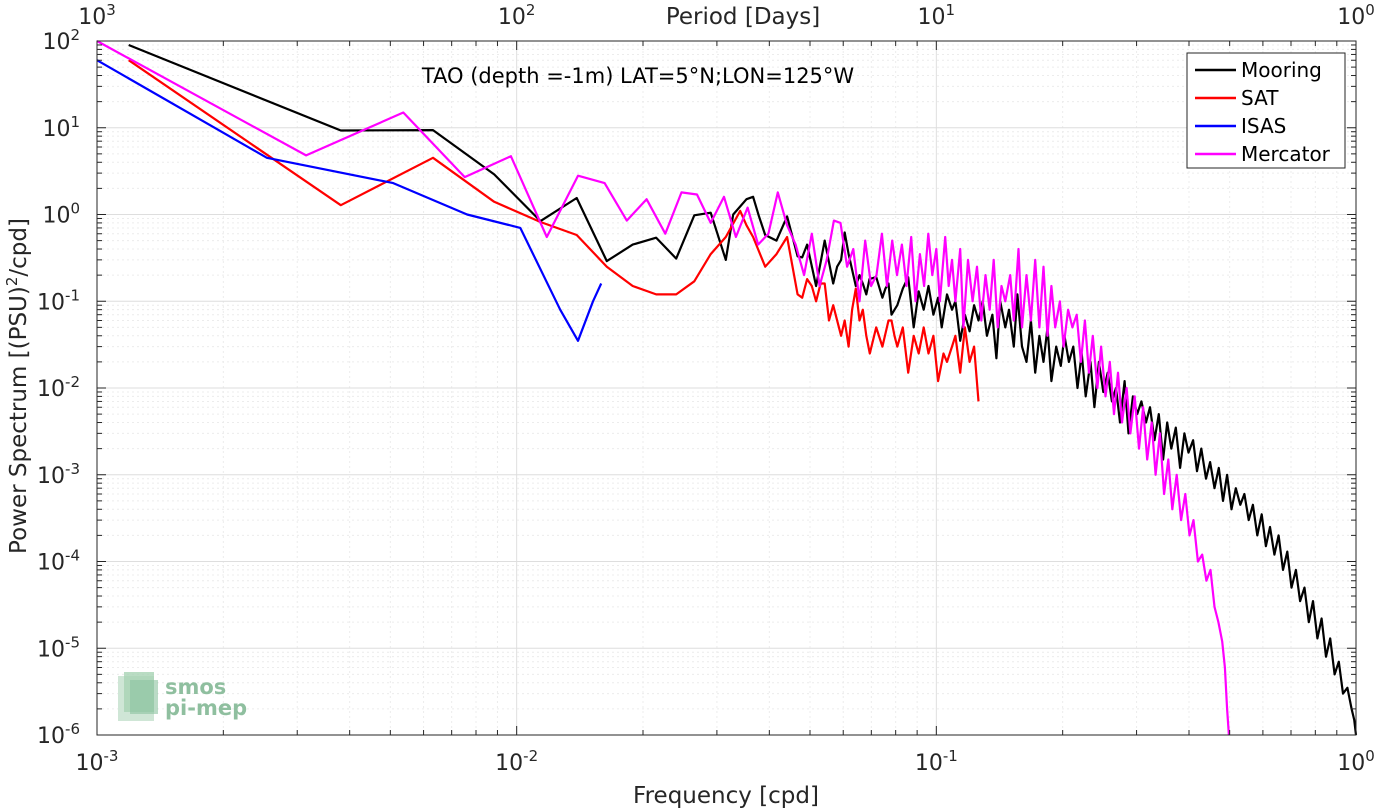 The width and height of the screenshot is (1377, 809). What do you see at coordinates (58, 300) in the screenshot?
I see `y-tick-label: 10⁻¹` at bounding box center [58, 300].